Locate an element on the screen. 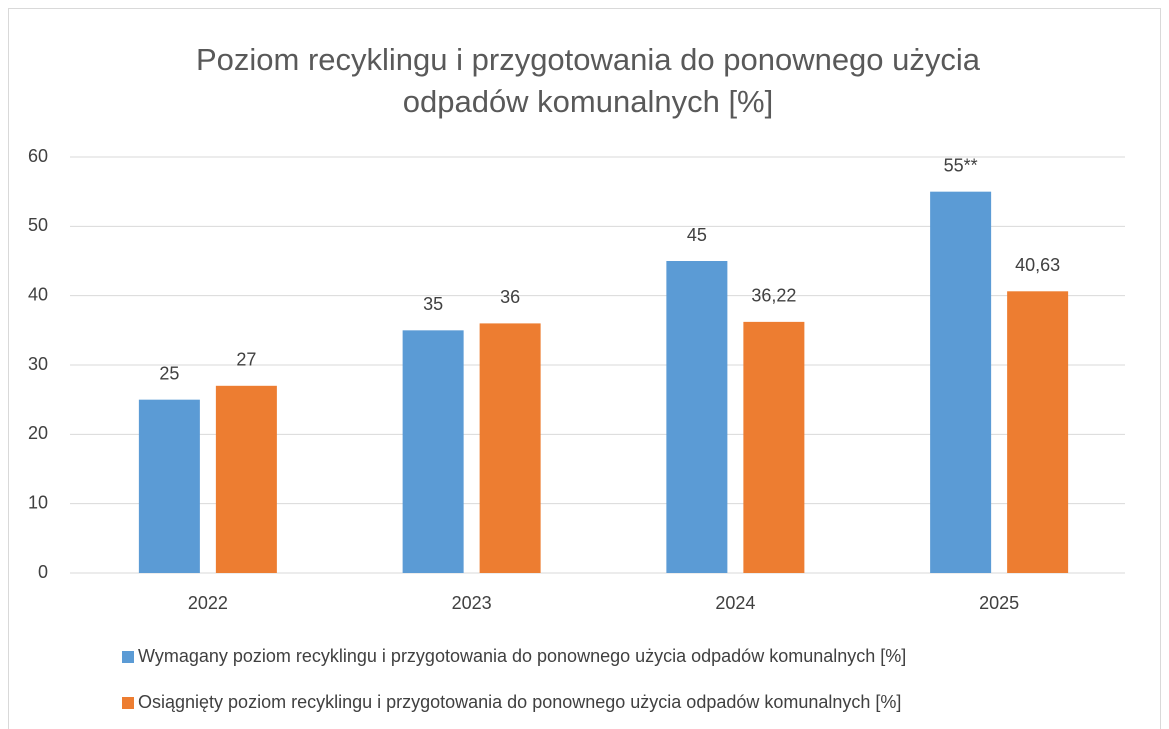 Image resolution: width=1169 pixels, height=729 pixels. value-label: 25 is located at coordinates (169, 373).